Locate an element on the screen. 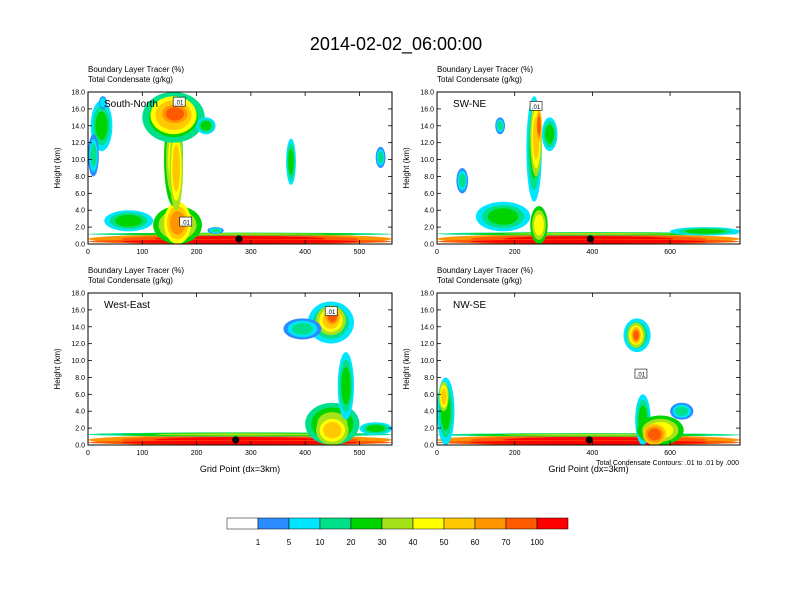  colorbar-label: 50 is located at coordinates (444, 542).